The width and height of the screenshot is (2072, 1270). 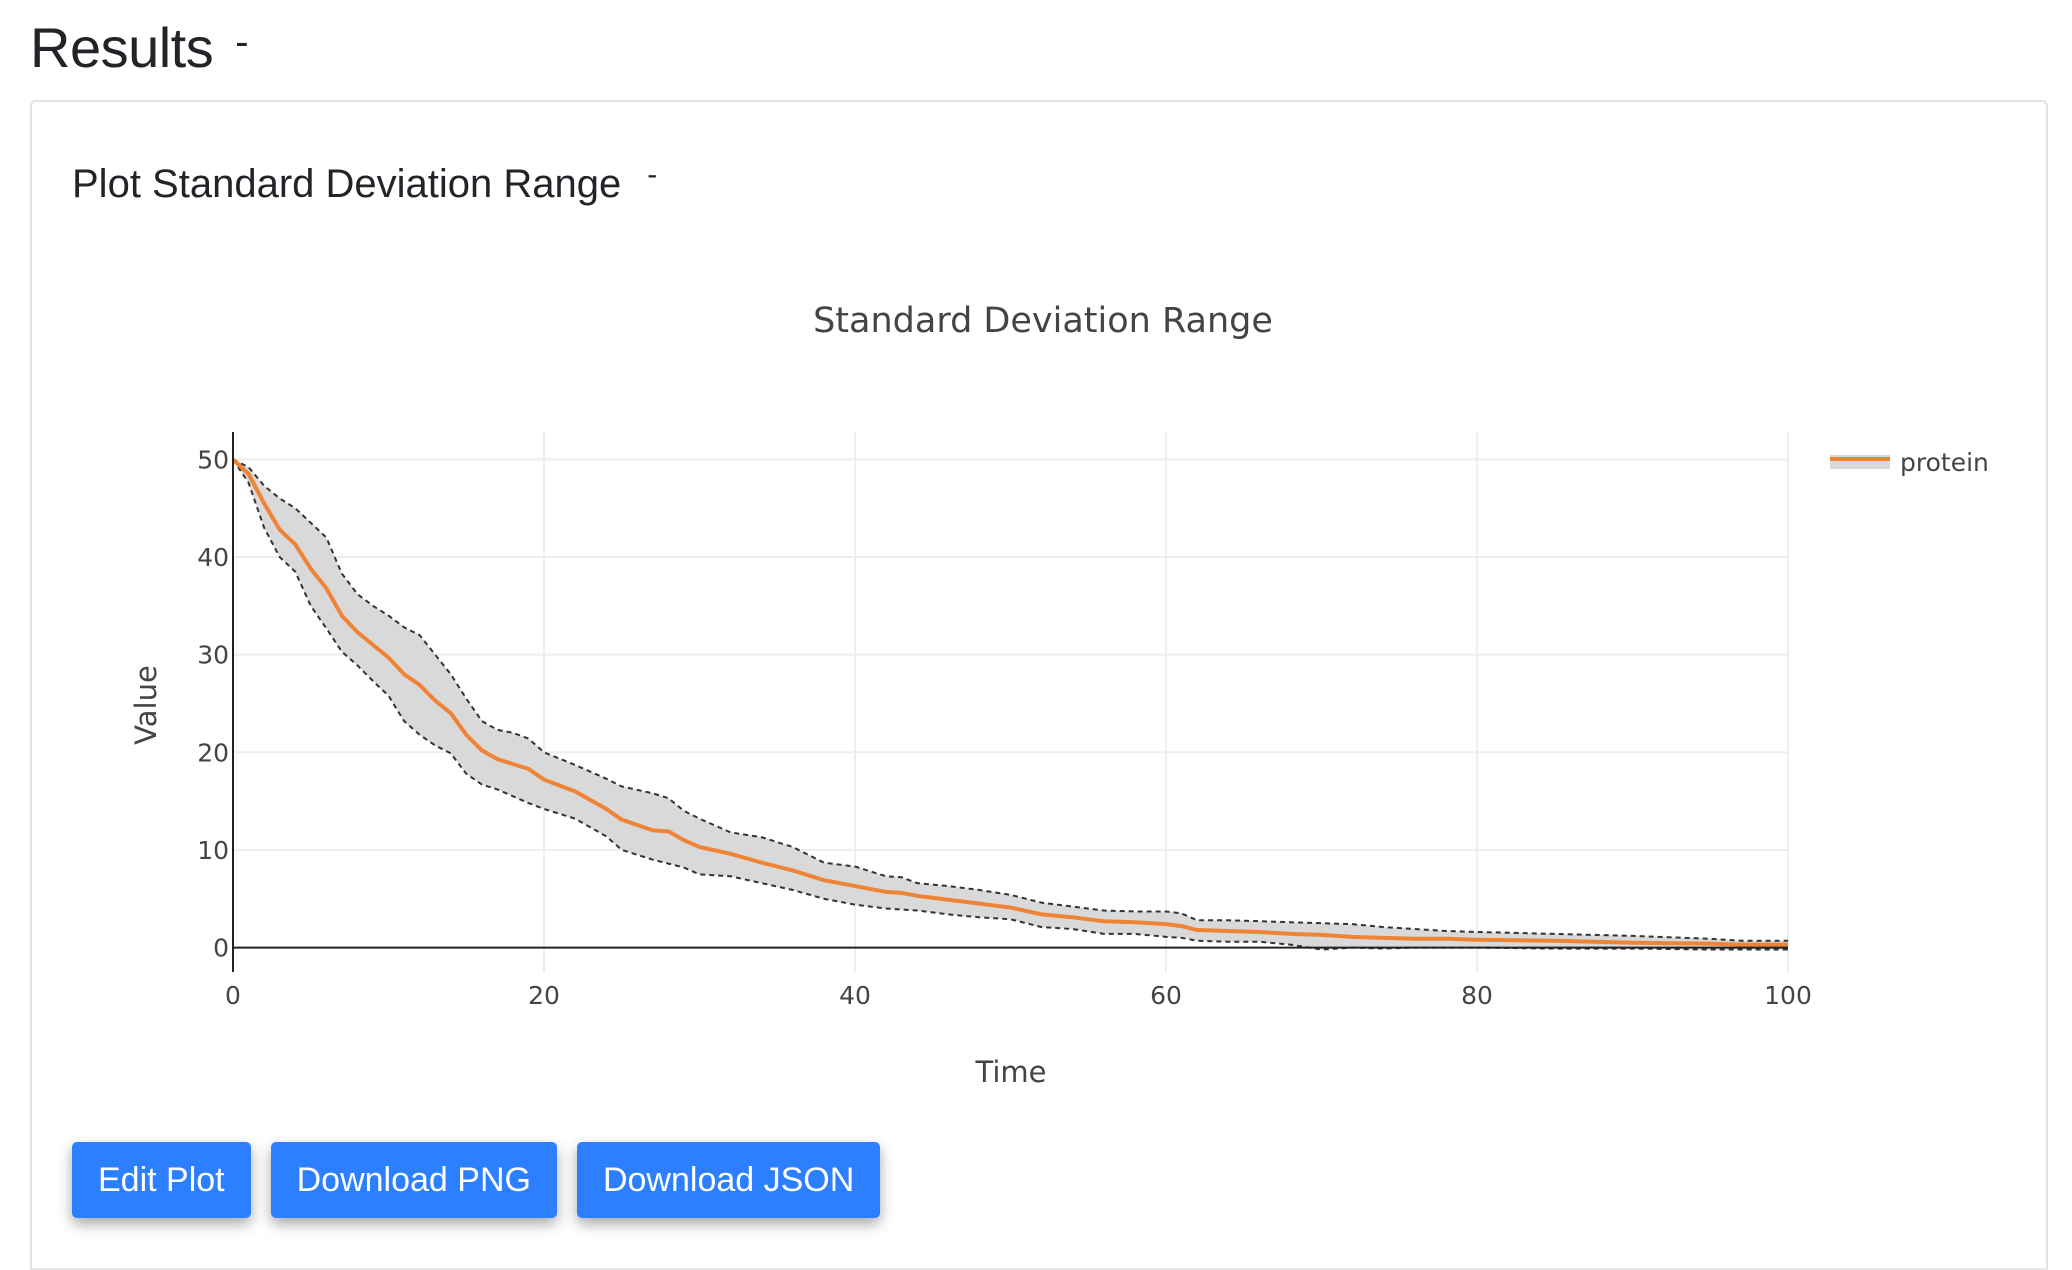 I want to click on chart-title: Standard Deviation Range, so click(x=1043, y=321).